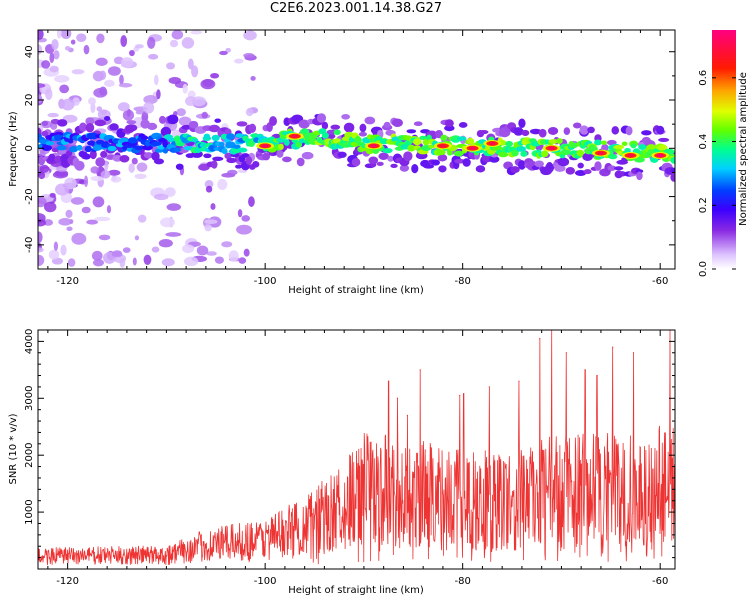 The width and height of the screenshot is (750, 600). What do you see at coordinates (13, 149) in the screenshot?
I see `spectrogram-y-label: Frequency (Hz)` at bounding box center [13, 149].